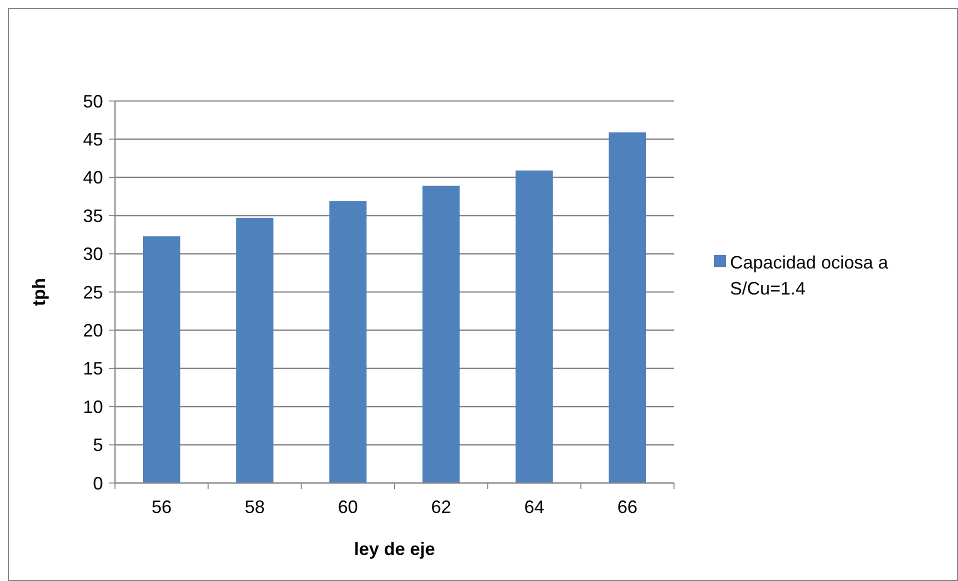  I want to click on y-tick-label: 10, so click(92, 406).